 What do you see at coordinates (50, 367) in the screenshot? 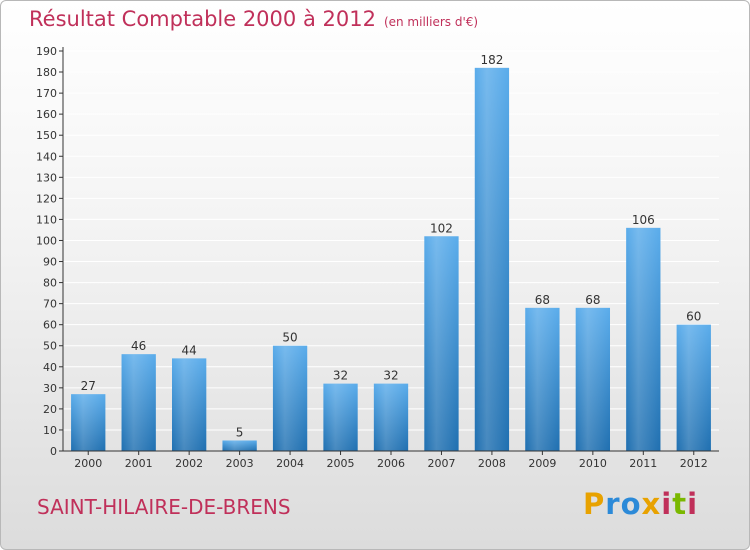
I see `y-tick-label: 40` at bounding box center [50, 367].